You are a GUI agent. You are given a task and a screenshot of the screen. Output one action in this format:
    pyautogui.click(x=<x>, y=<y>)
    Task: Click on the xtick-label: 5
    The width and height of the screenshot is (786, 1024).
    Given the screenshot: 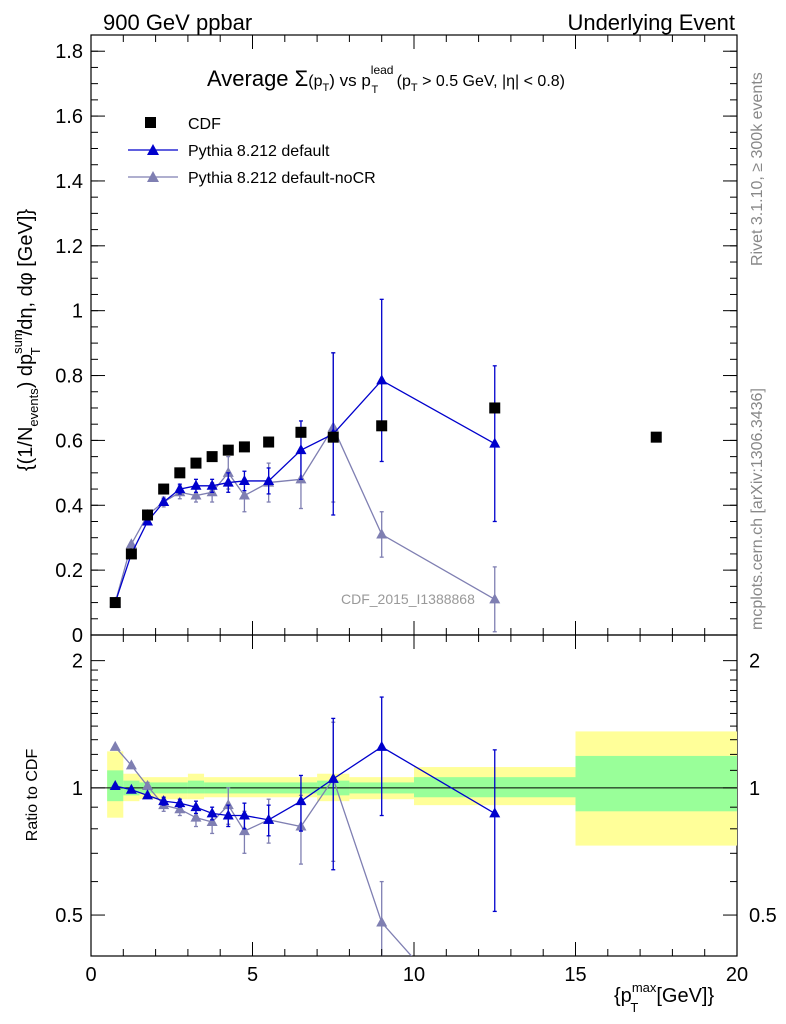 What is the action you would take?
    pyautogui.click(x=252, y=975)
    